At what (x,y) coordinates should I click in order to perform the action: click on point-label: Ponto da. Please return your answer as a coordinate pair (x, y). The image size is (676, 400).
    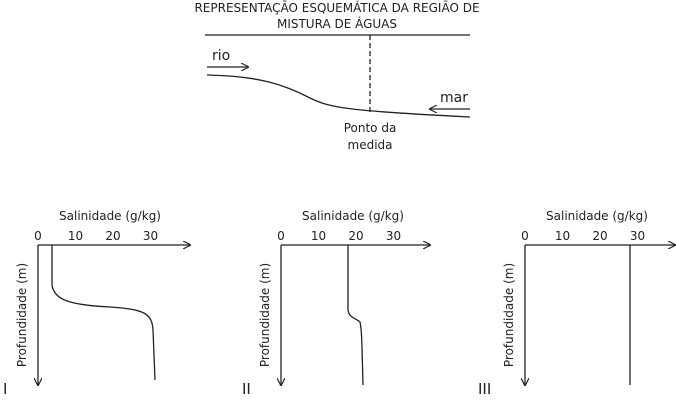
    Looking at the image, I should click on (370, 128).